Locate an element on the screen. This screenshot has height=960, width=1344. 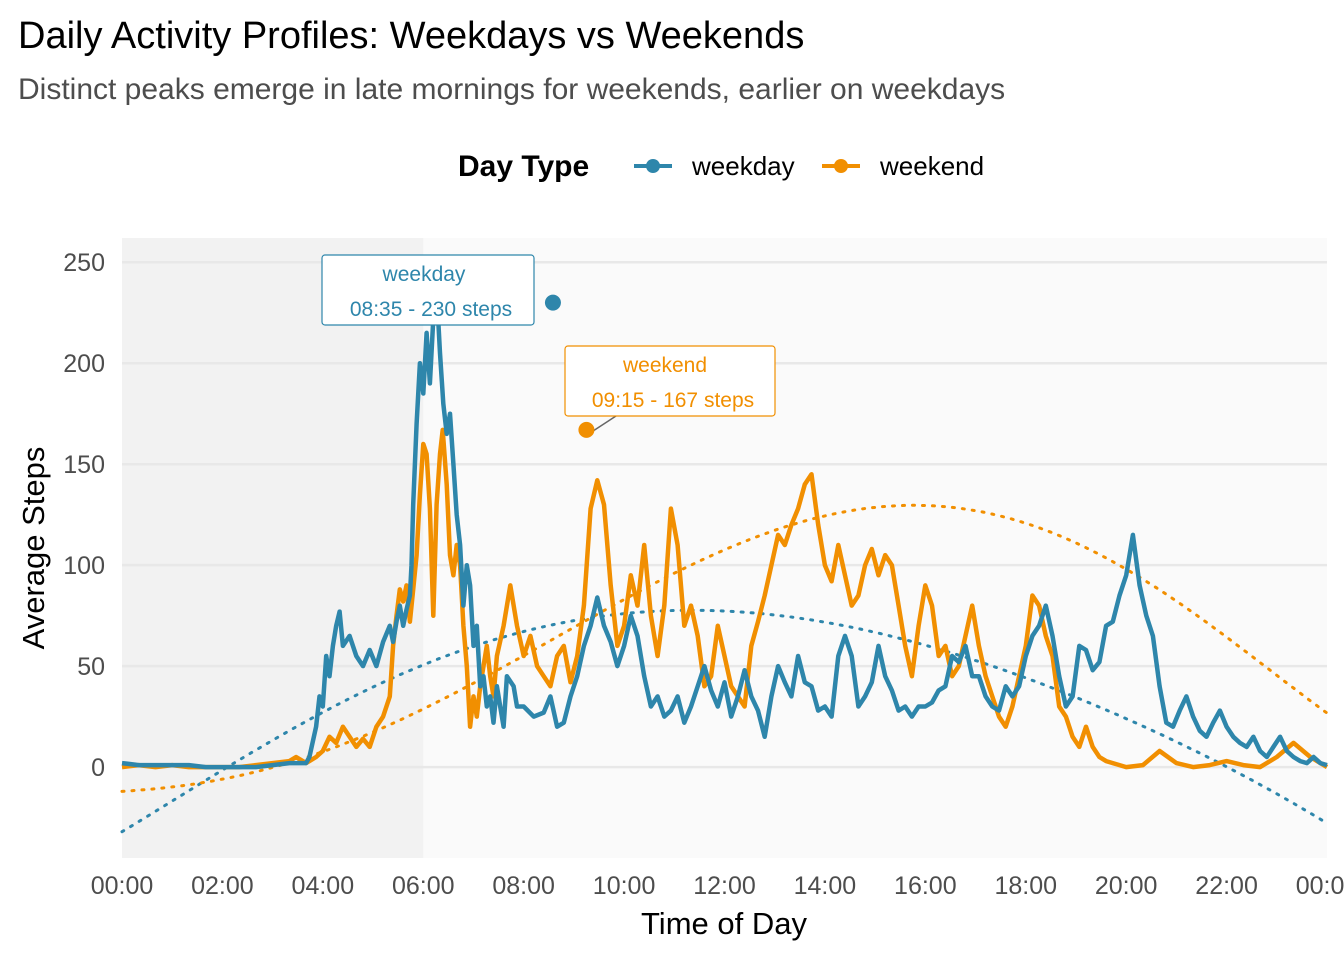
legend-label-weekend: weekend is located at coordinates (931, 166).